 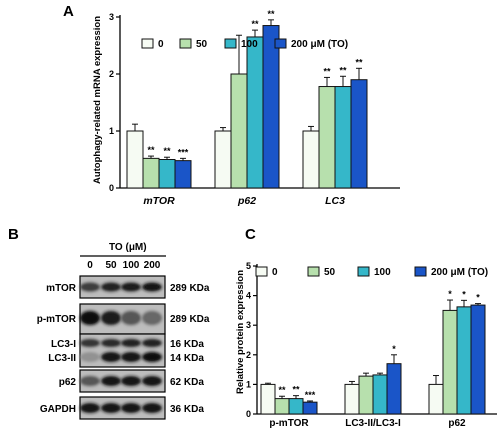 What do you see at coordinates (57, 319) in the screenshot?
I see `blot-row-label: p-mTOR` at bounding box center [57, 319].